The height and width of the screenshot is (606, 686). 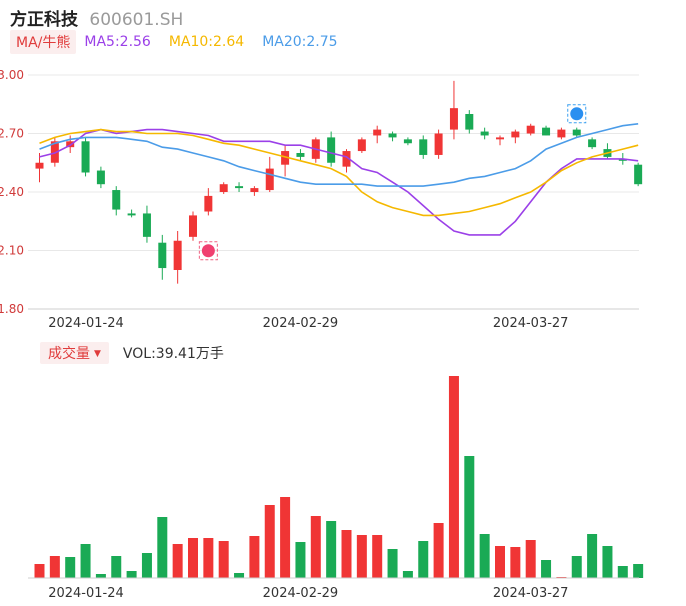 What do you see at coordinates (117, 42) in the screenshot?
I see `ma5-legend: MA5:2.56` at bounding box center [117, 42].